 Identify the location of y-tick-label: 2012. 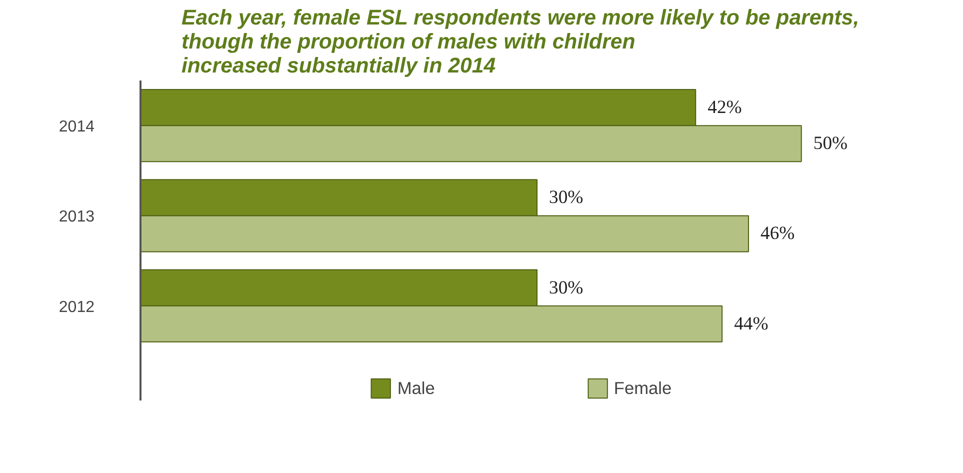
(76, 307).